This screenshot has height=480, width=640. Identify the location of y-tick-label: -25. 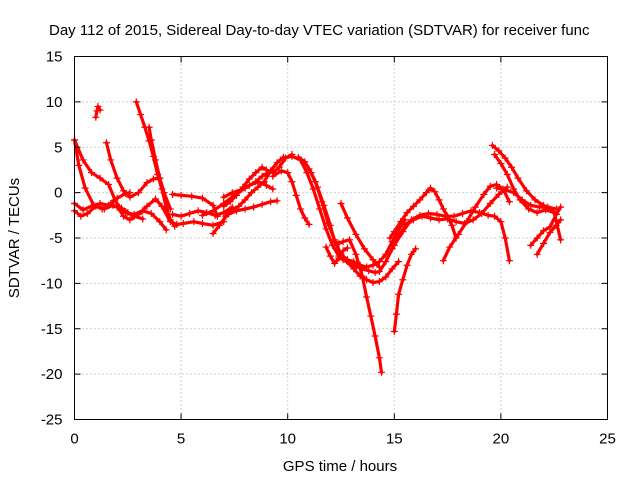
(52, 420).